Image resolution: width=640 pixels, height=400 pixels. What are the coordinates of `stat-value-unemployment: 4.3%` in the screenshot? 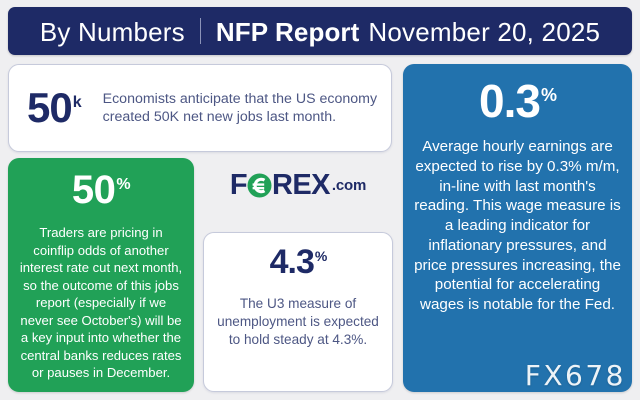 It's located at (298, 262).